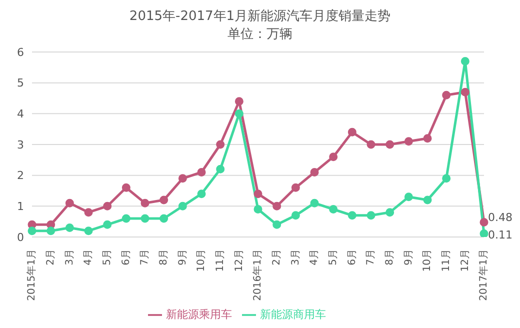 This screenshot has height=328, width=520. What do you see at coordinates (20, 114) in the screenshot?
I see `y-tick-label: 4` at bounding box center [20, 114].